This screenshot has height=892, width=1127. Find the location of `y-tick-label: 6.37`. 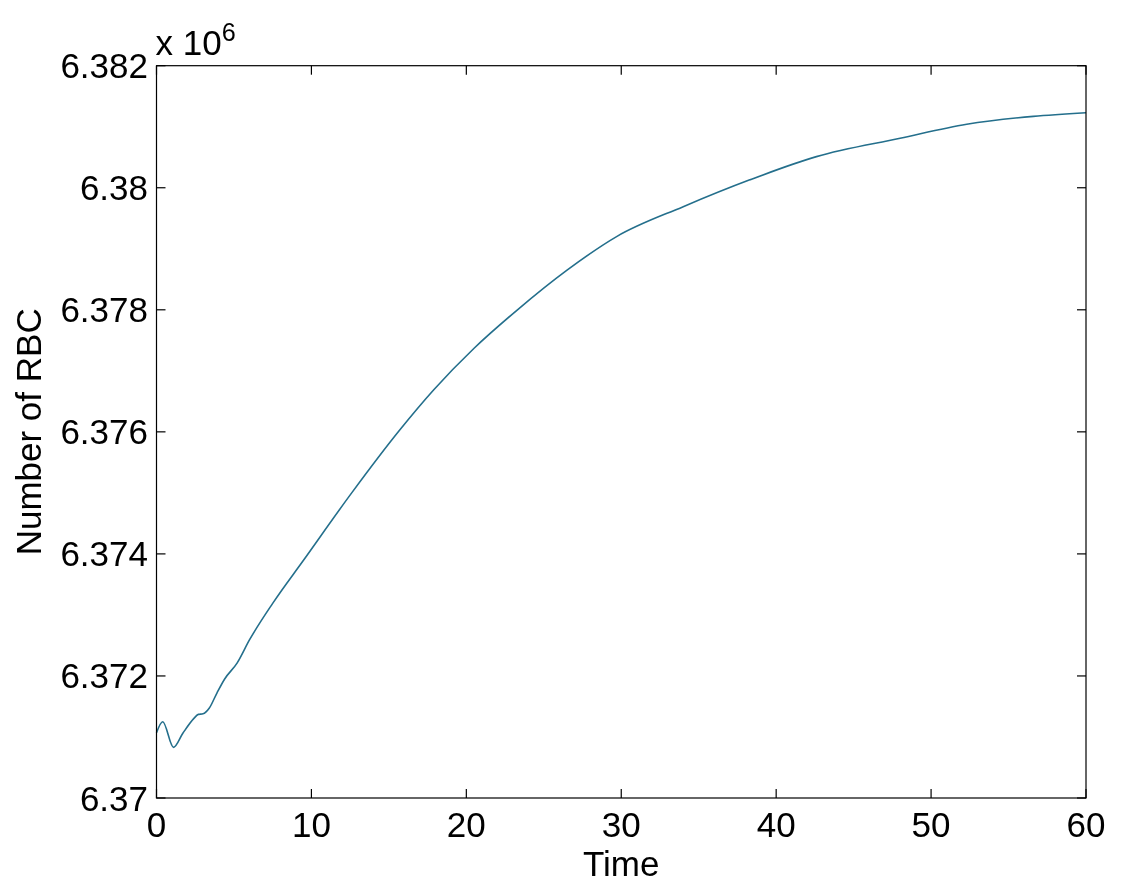

y-tick-label: 6.37 is located at coordinates (113, 798).